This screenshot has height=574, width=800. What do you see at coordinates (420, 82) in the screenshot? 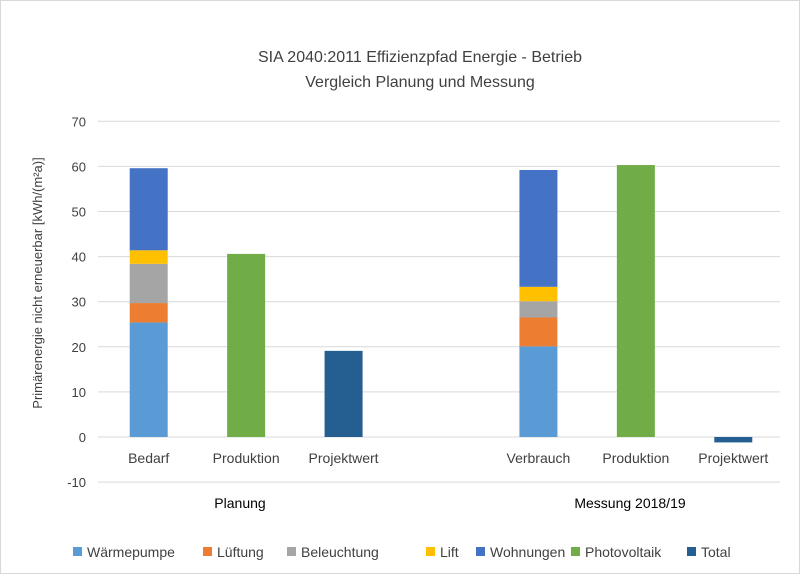
I see `chart-subtitle: Vergleich Planung und Messung` at bounding box center [420, 82].